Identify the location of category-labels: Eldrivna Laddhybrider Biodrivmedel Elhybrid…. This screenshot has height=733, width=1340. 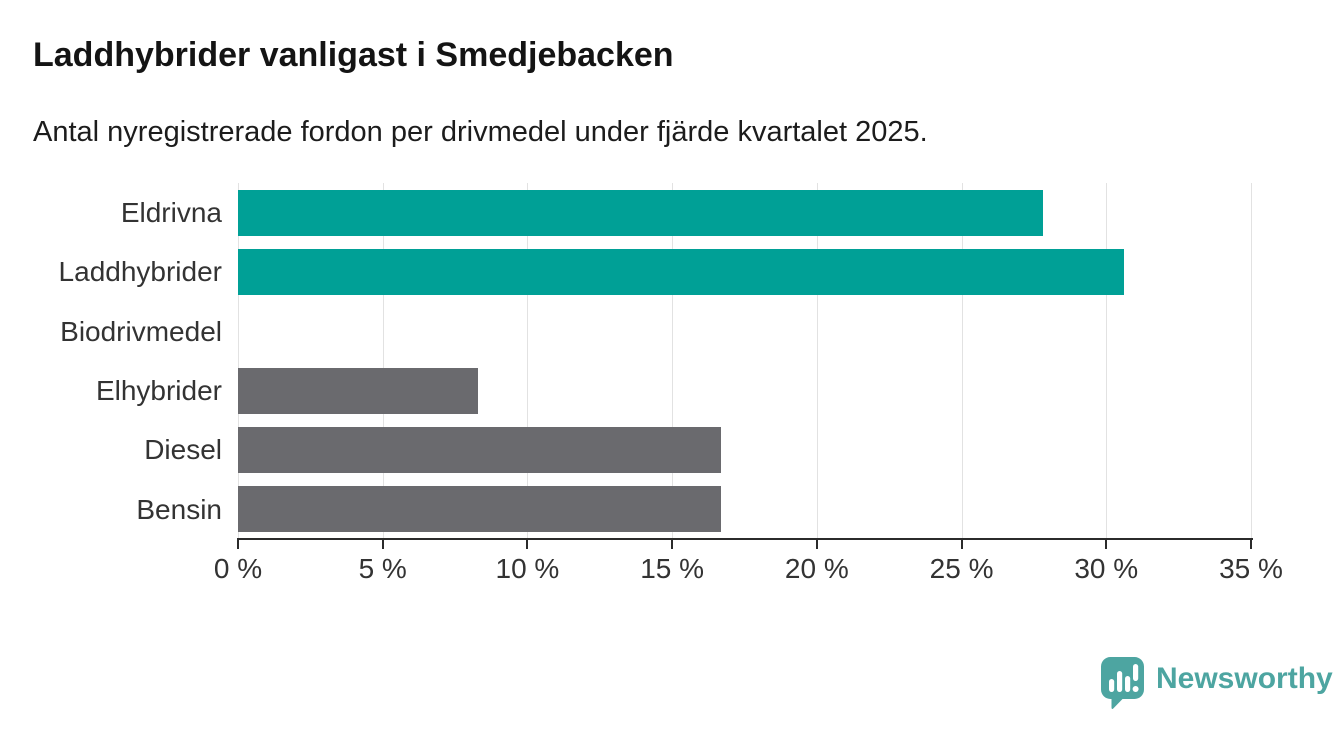
(111, 361).